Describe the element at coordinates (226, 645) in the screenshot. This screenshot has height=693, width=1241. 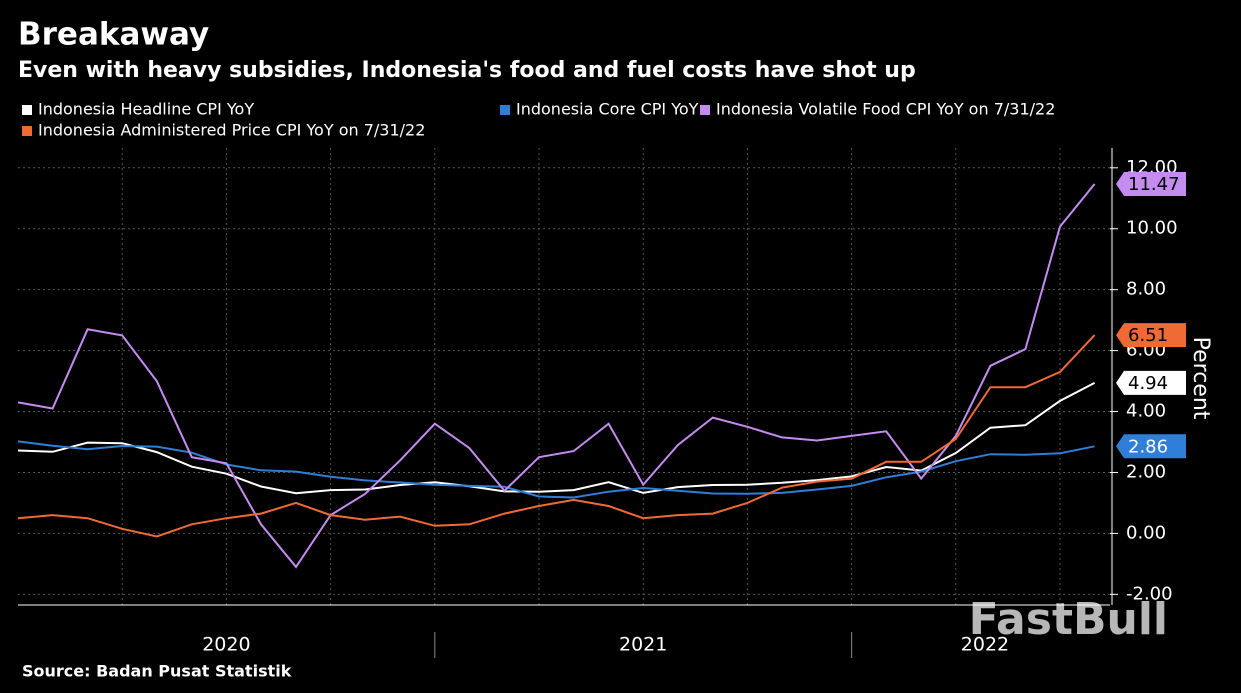
I see `x-tick-label: 2020` at that location.